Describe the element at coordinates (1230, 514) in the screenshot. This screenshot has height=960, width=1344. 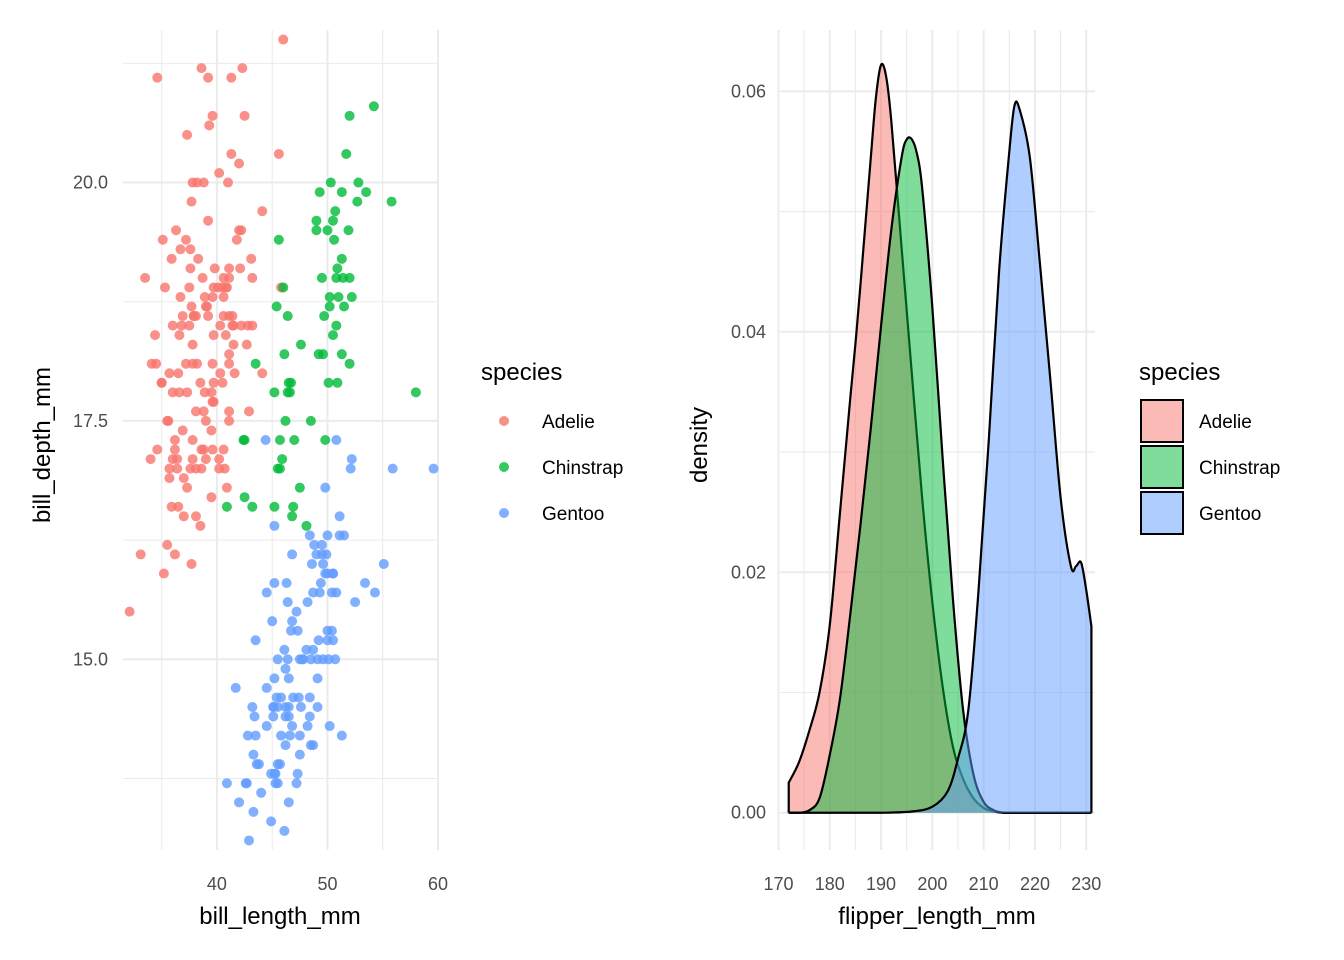
I see `density-legend-label-gentoo: Gentoo` at that location.